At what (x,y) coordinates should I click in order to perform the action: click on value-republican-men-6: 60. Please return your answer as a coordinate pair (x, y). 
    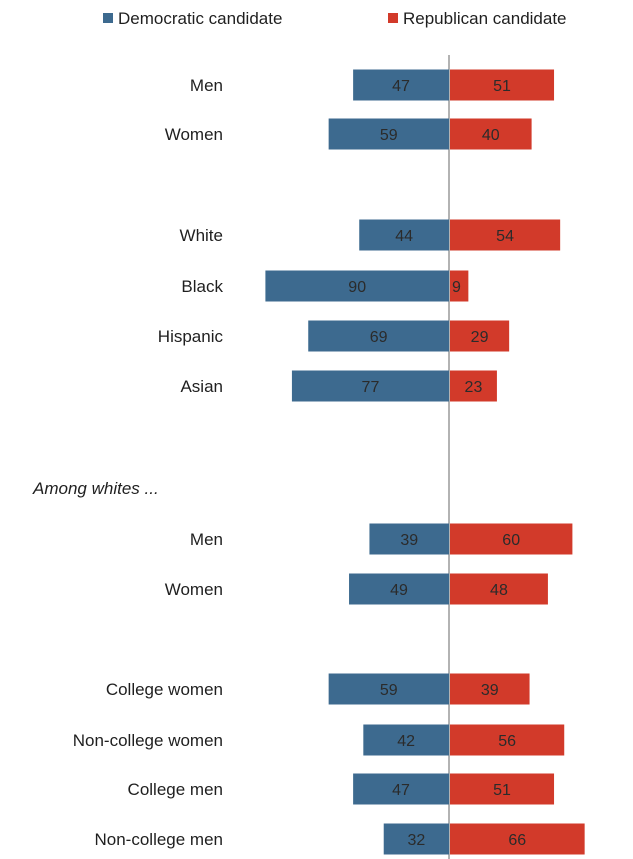
    Looking at the image, I should click on (511, 540).